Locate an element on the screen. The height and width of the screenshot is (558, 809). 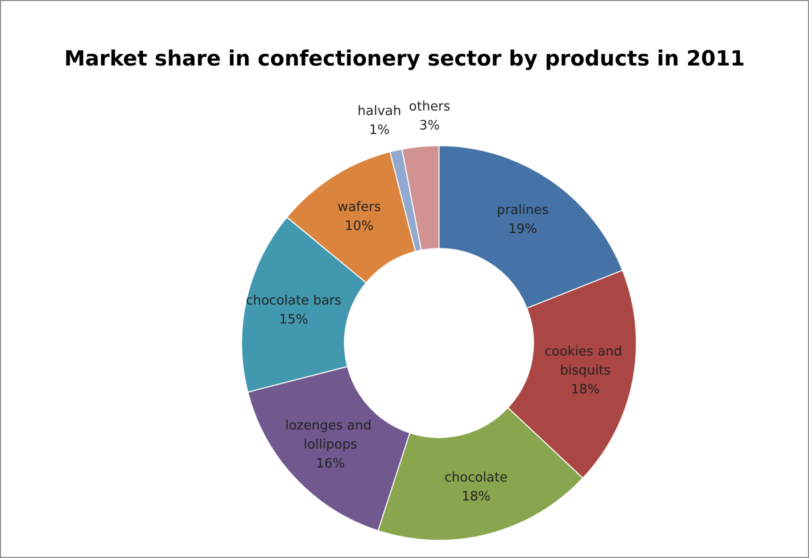
data-label: 10% is located at coordinates (359, 226).